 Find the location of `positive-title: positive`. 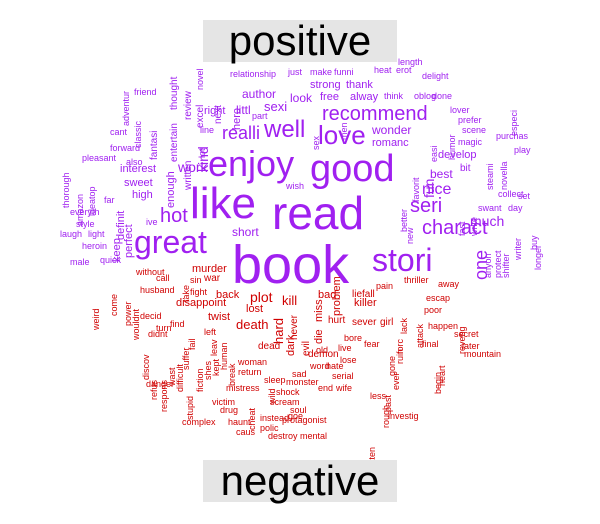

positive-title: positive is located at coordinates (300, 41).